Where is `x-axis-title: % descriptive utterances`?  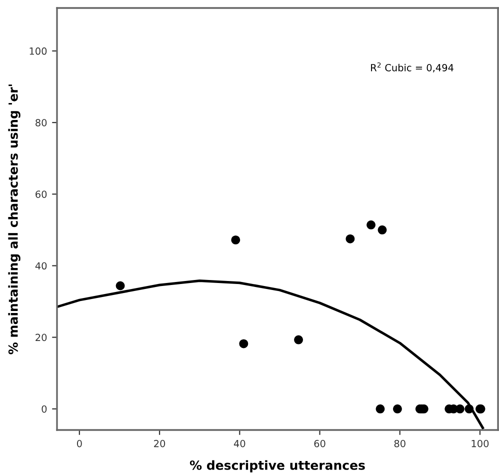 x-axis-title: % descriptive utterances is located at coordinates (277, 466).